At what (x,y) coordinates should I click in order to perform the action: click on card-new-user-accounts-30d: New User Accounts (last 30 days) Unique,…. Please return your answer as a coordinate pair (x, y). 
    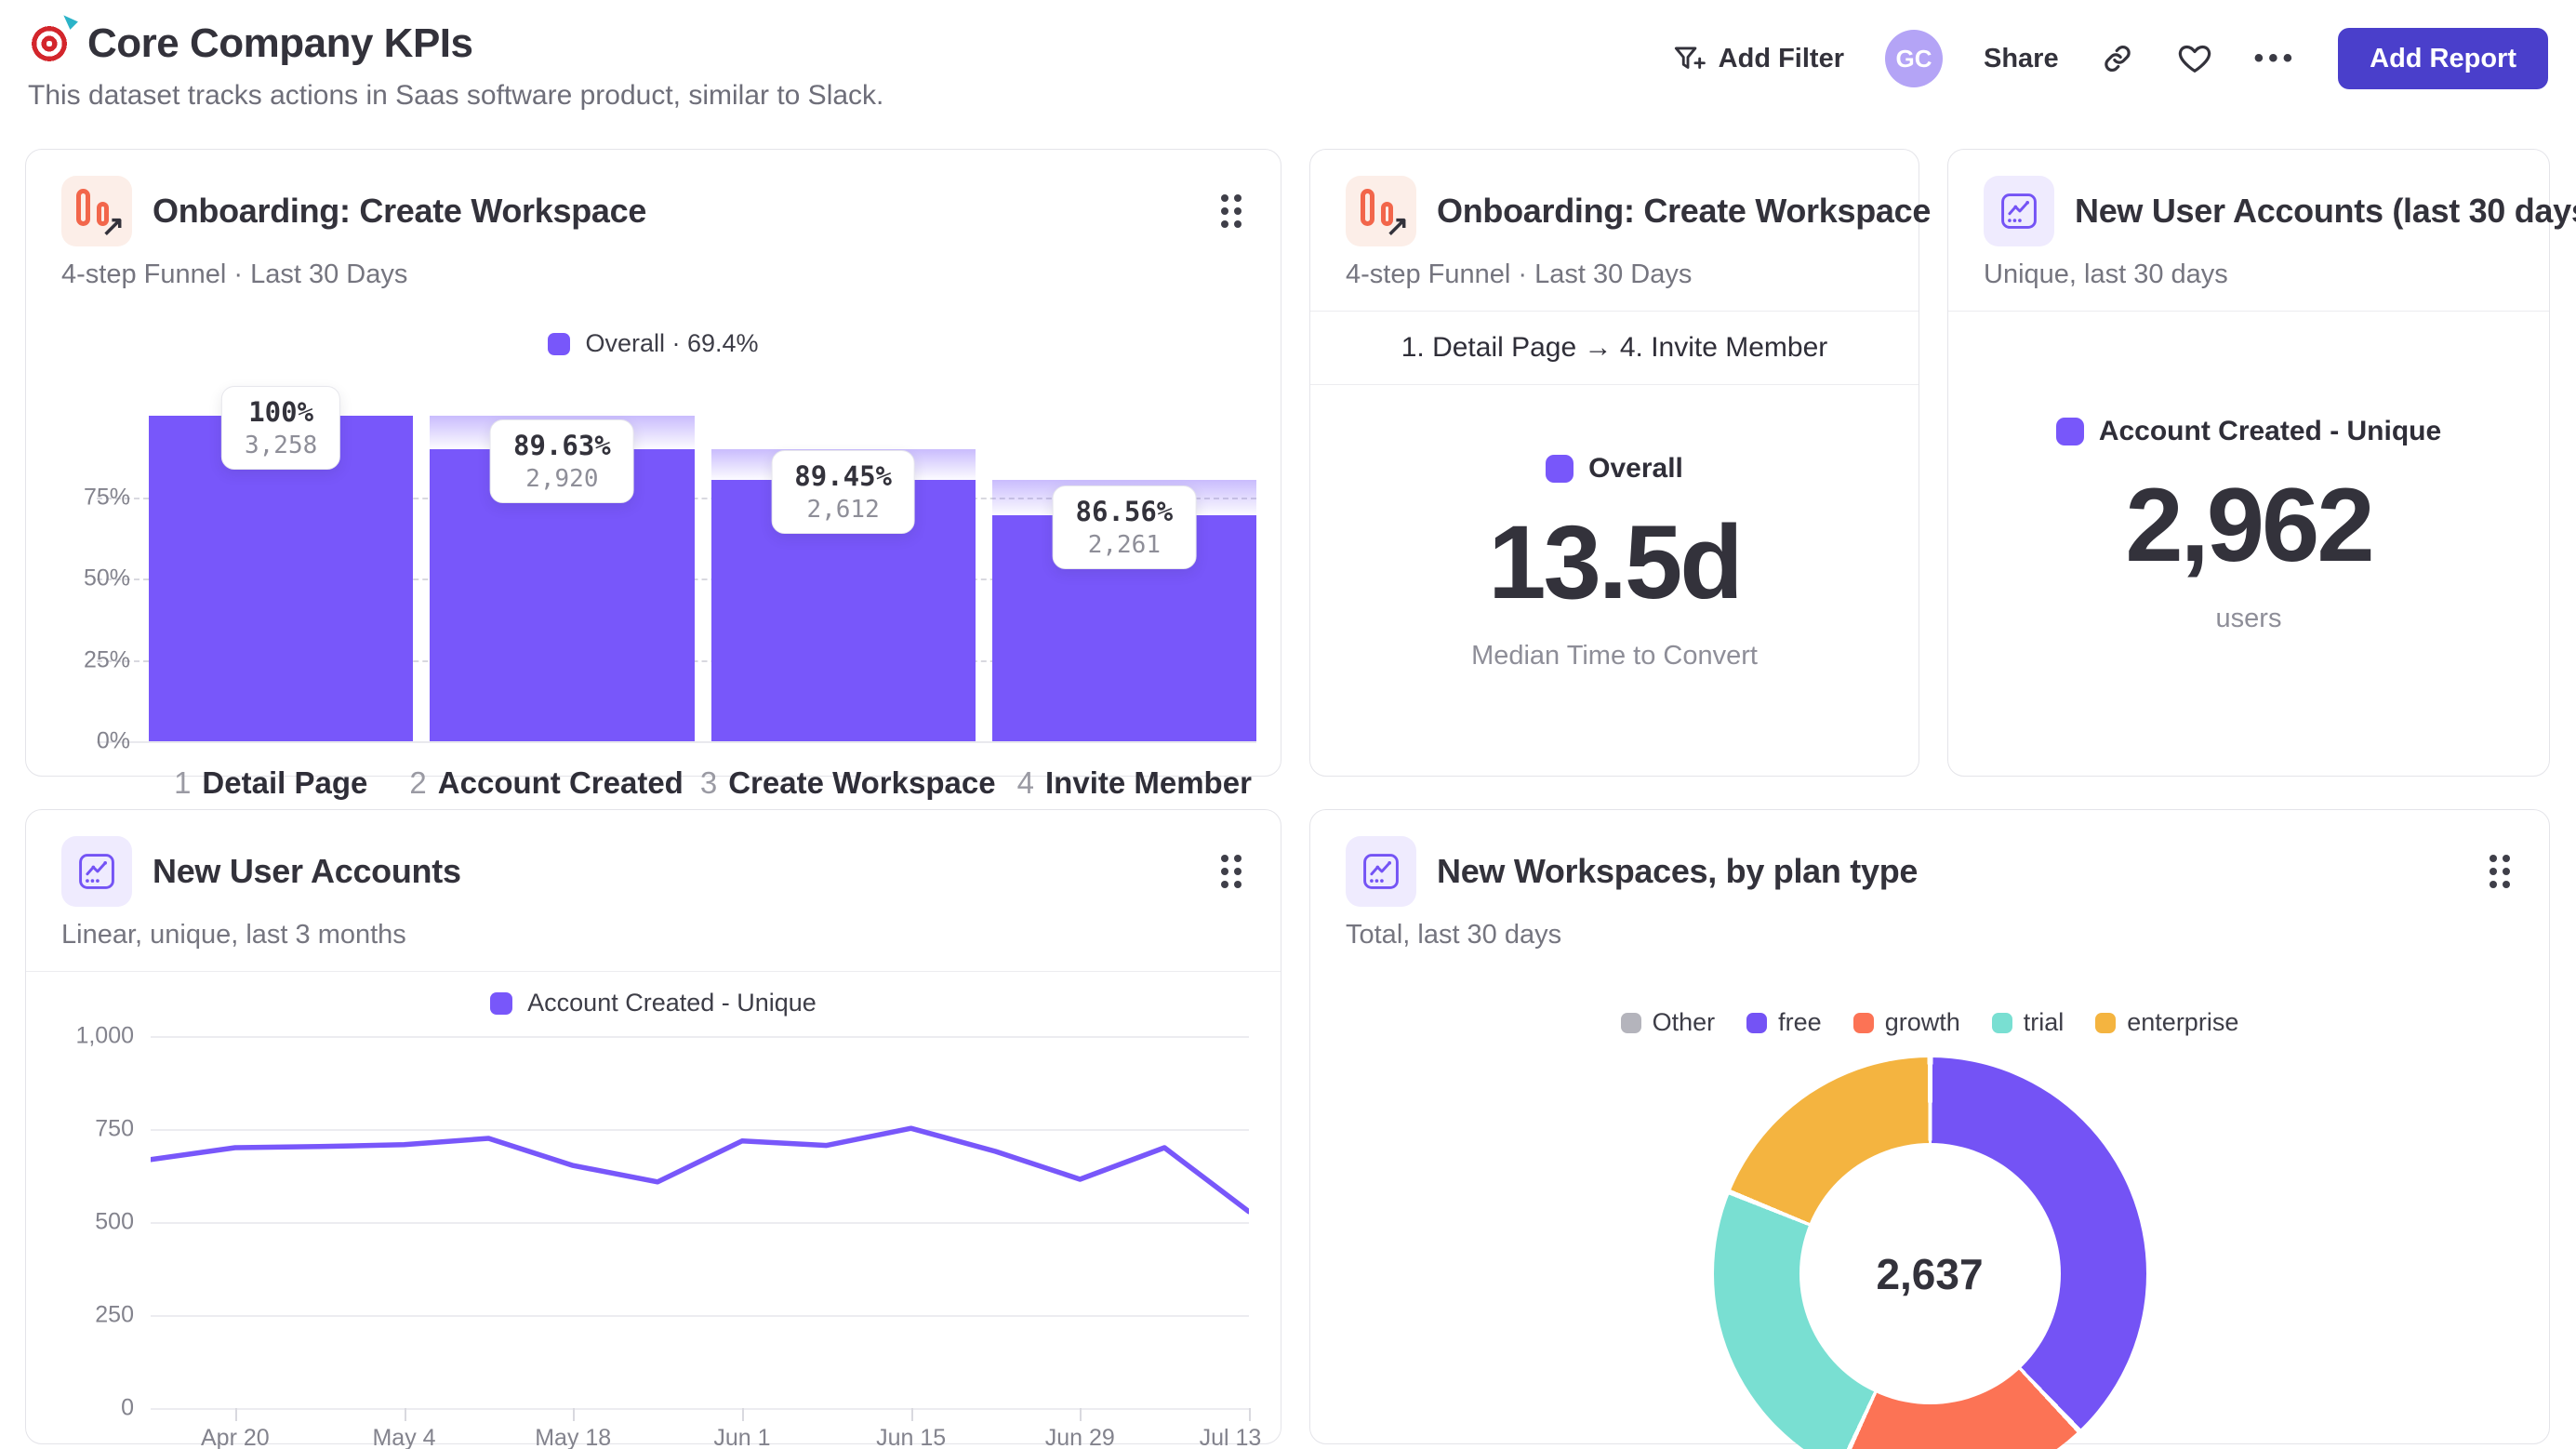
    Looking at the image, I should click on (2261, 463).